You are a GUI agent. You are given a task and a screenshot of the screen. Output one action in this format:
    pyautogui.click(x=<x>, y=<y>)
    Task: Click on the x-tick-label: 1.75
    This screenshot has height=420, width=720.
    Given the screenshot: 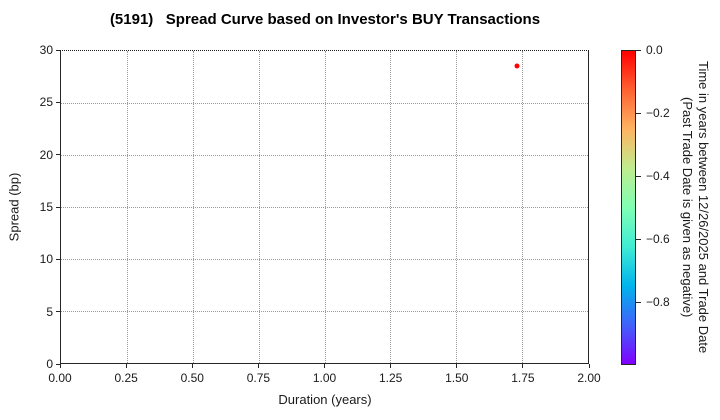 What is the action you would take?
    pyautogui.click(x=523, y=378)
    